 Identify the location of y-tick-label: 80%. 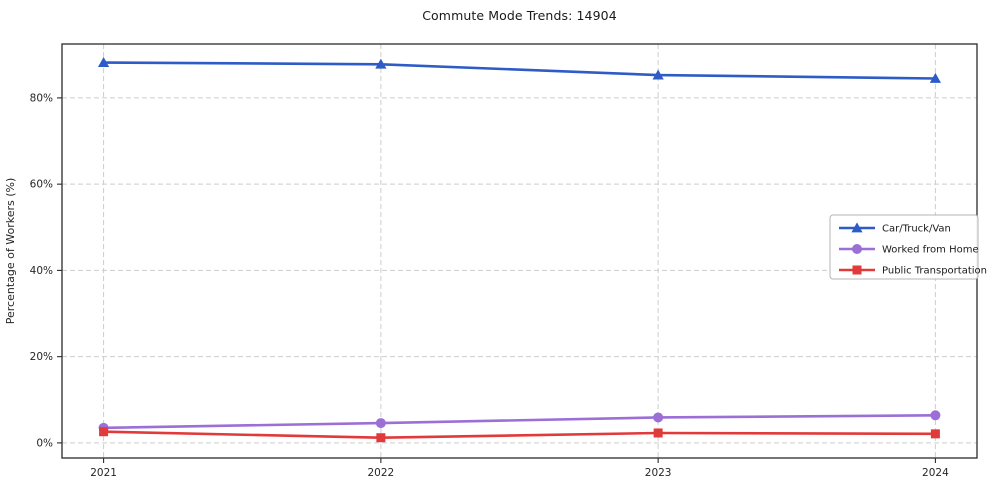
(41, 98).